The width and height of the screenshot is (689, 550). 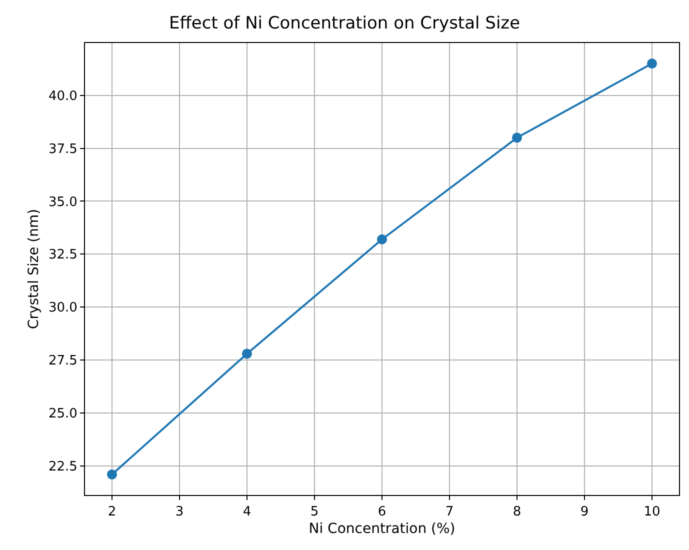 What do you see at coordinates (63, 202) in the screenshot?
I see `y-tick-label: 35.0` at bounding box center [63, 202].